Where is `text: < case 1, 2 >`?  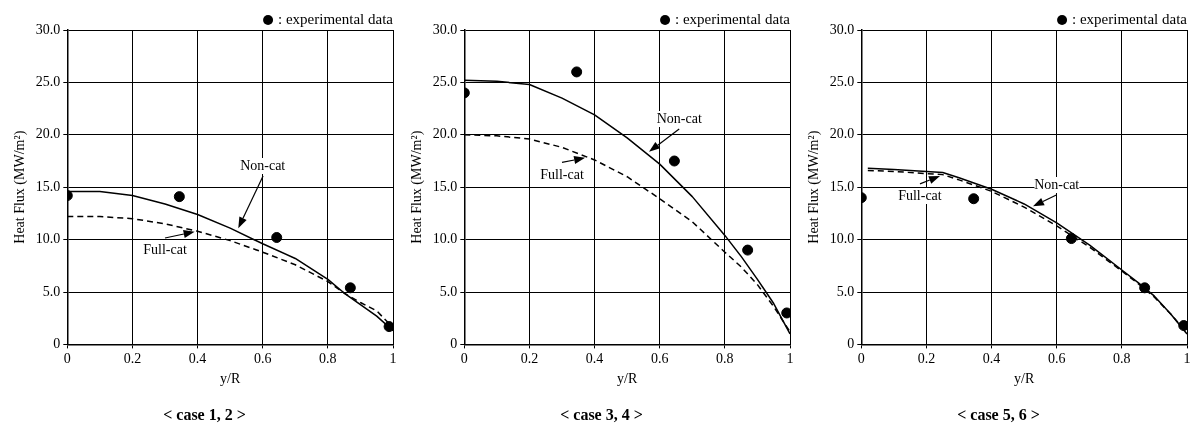 text: < case 1, 2 > is located at coordinates (204, 415).